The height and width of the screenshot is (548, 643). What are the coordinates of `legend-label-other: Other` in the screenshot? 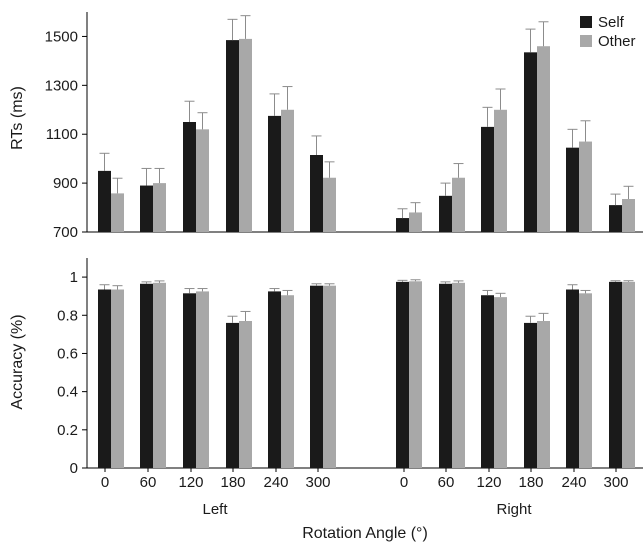 It's located at (617, 41).